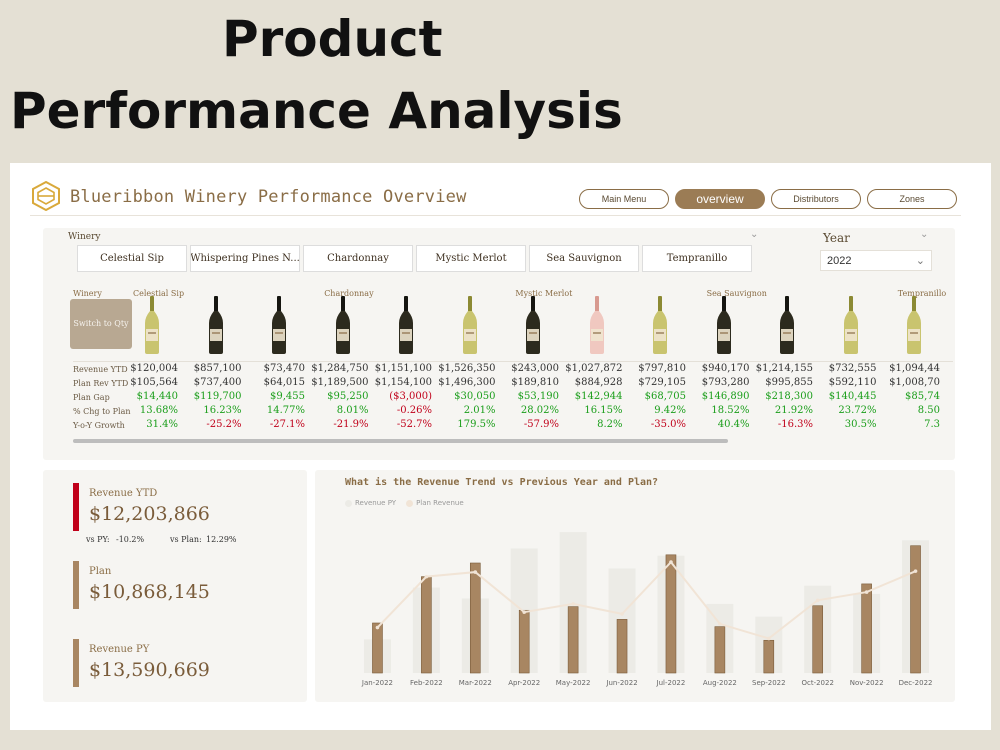 Image resolution: width=1000 pixels, height=750 pixels. Describe the element at coordinates (132, 258) in the screenshot. I see `winery-tab: Celestial Sip` at that location.